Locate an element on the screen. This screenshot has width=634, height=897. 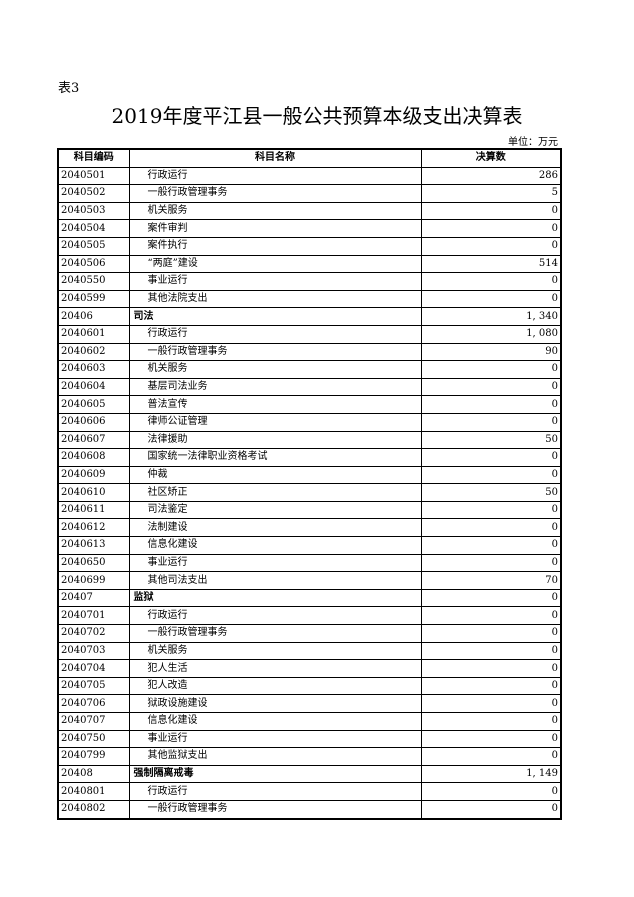
header-amount: 决算数 is located at coordinates (491, 158).